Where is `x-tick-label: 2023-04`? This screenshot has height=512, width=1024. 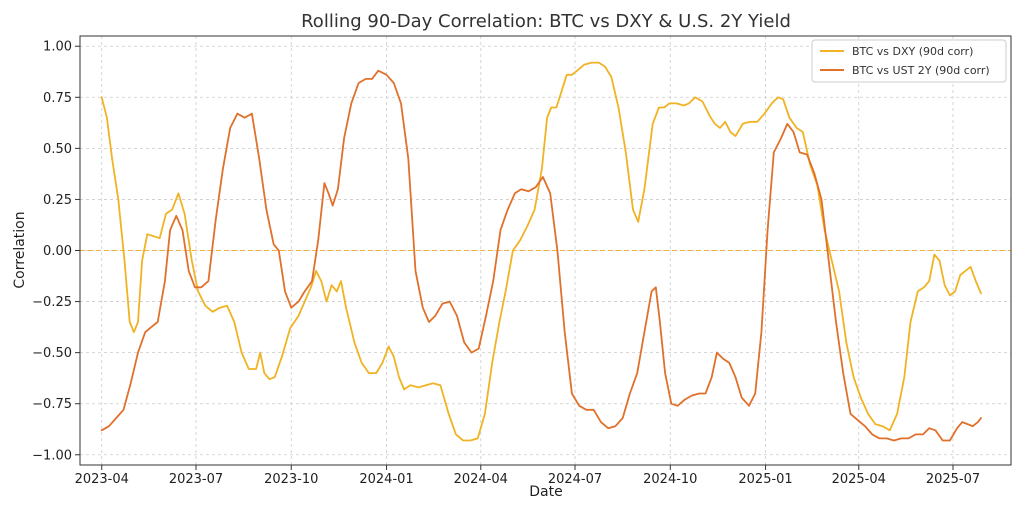 x-tick-label: 2023-04 is located at coordinates (102, 479).